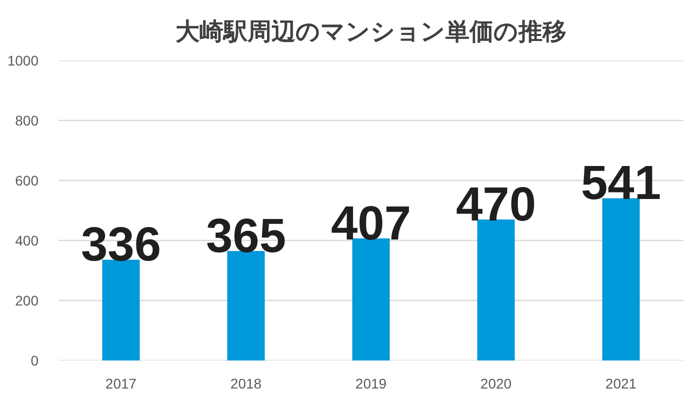  Describe the element at coordinates (34, 360) in the screenshot. I see `y-tick-label: 0` at that location.